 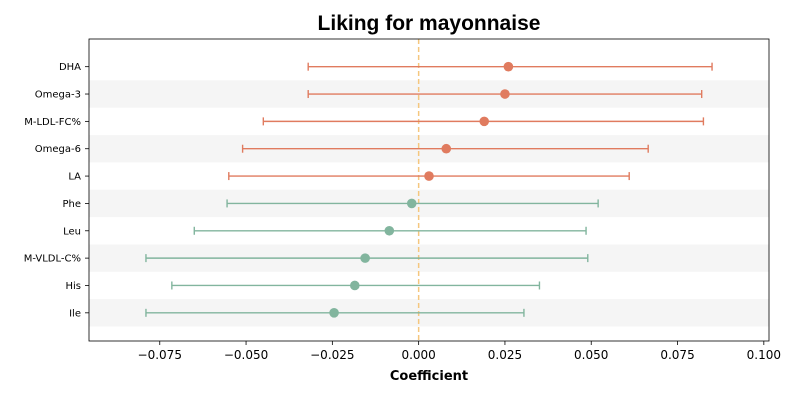 I want to click on y-tick-label: M-VLDL-C%, so click(x=52, y=259).